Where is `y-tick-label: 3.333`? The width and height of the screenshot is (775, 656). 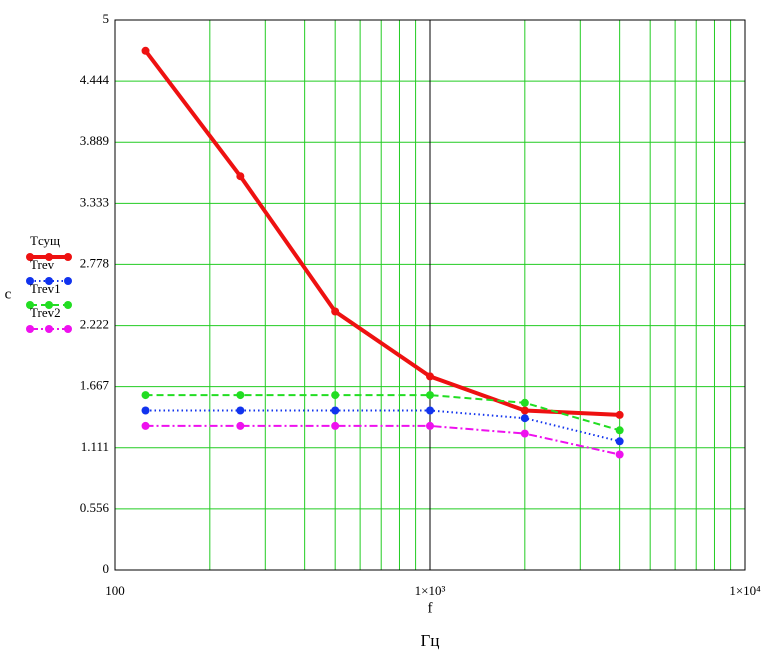 y-tick-label: 3.333 is located at coordinates (94, 201).